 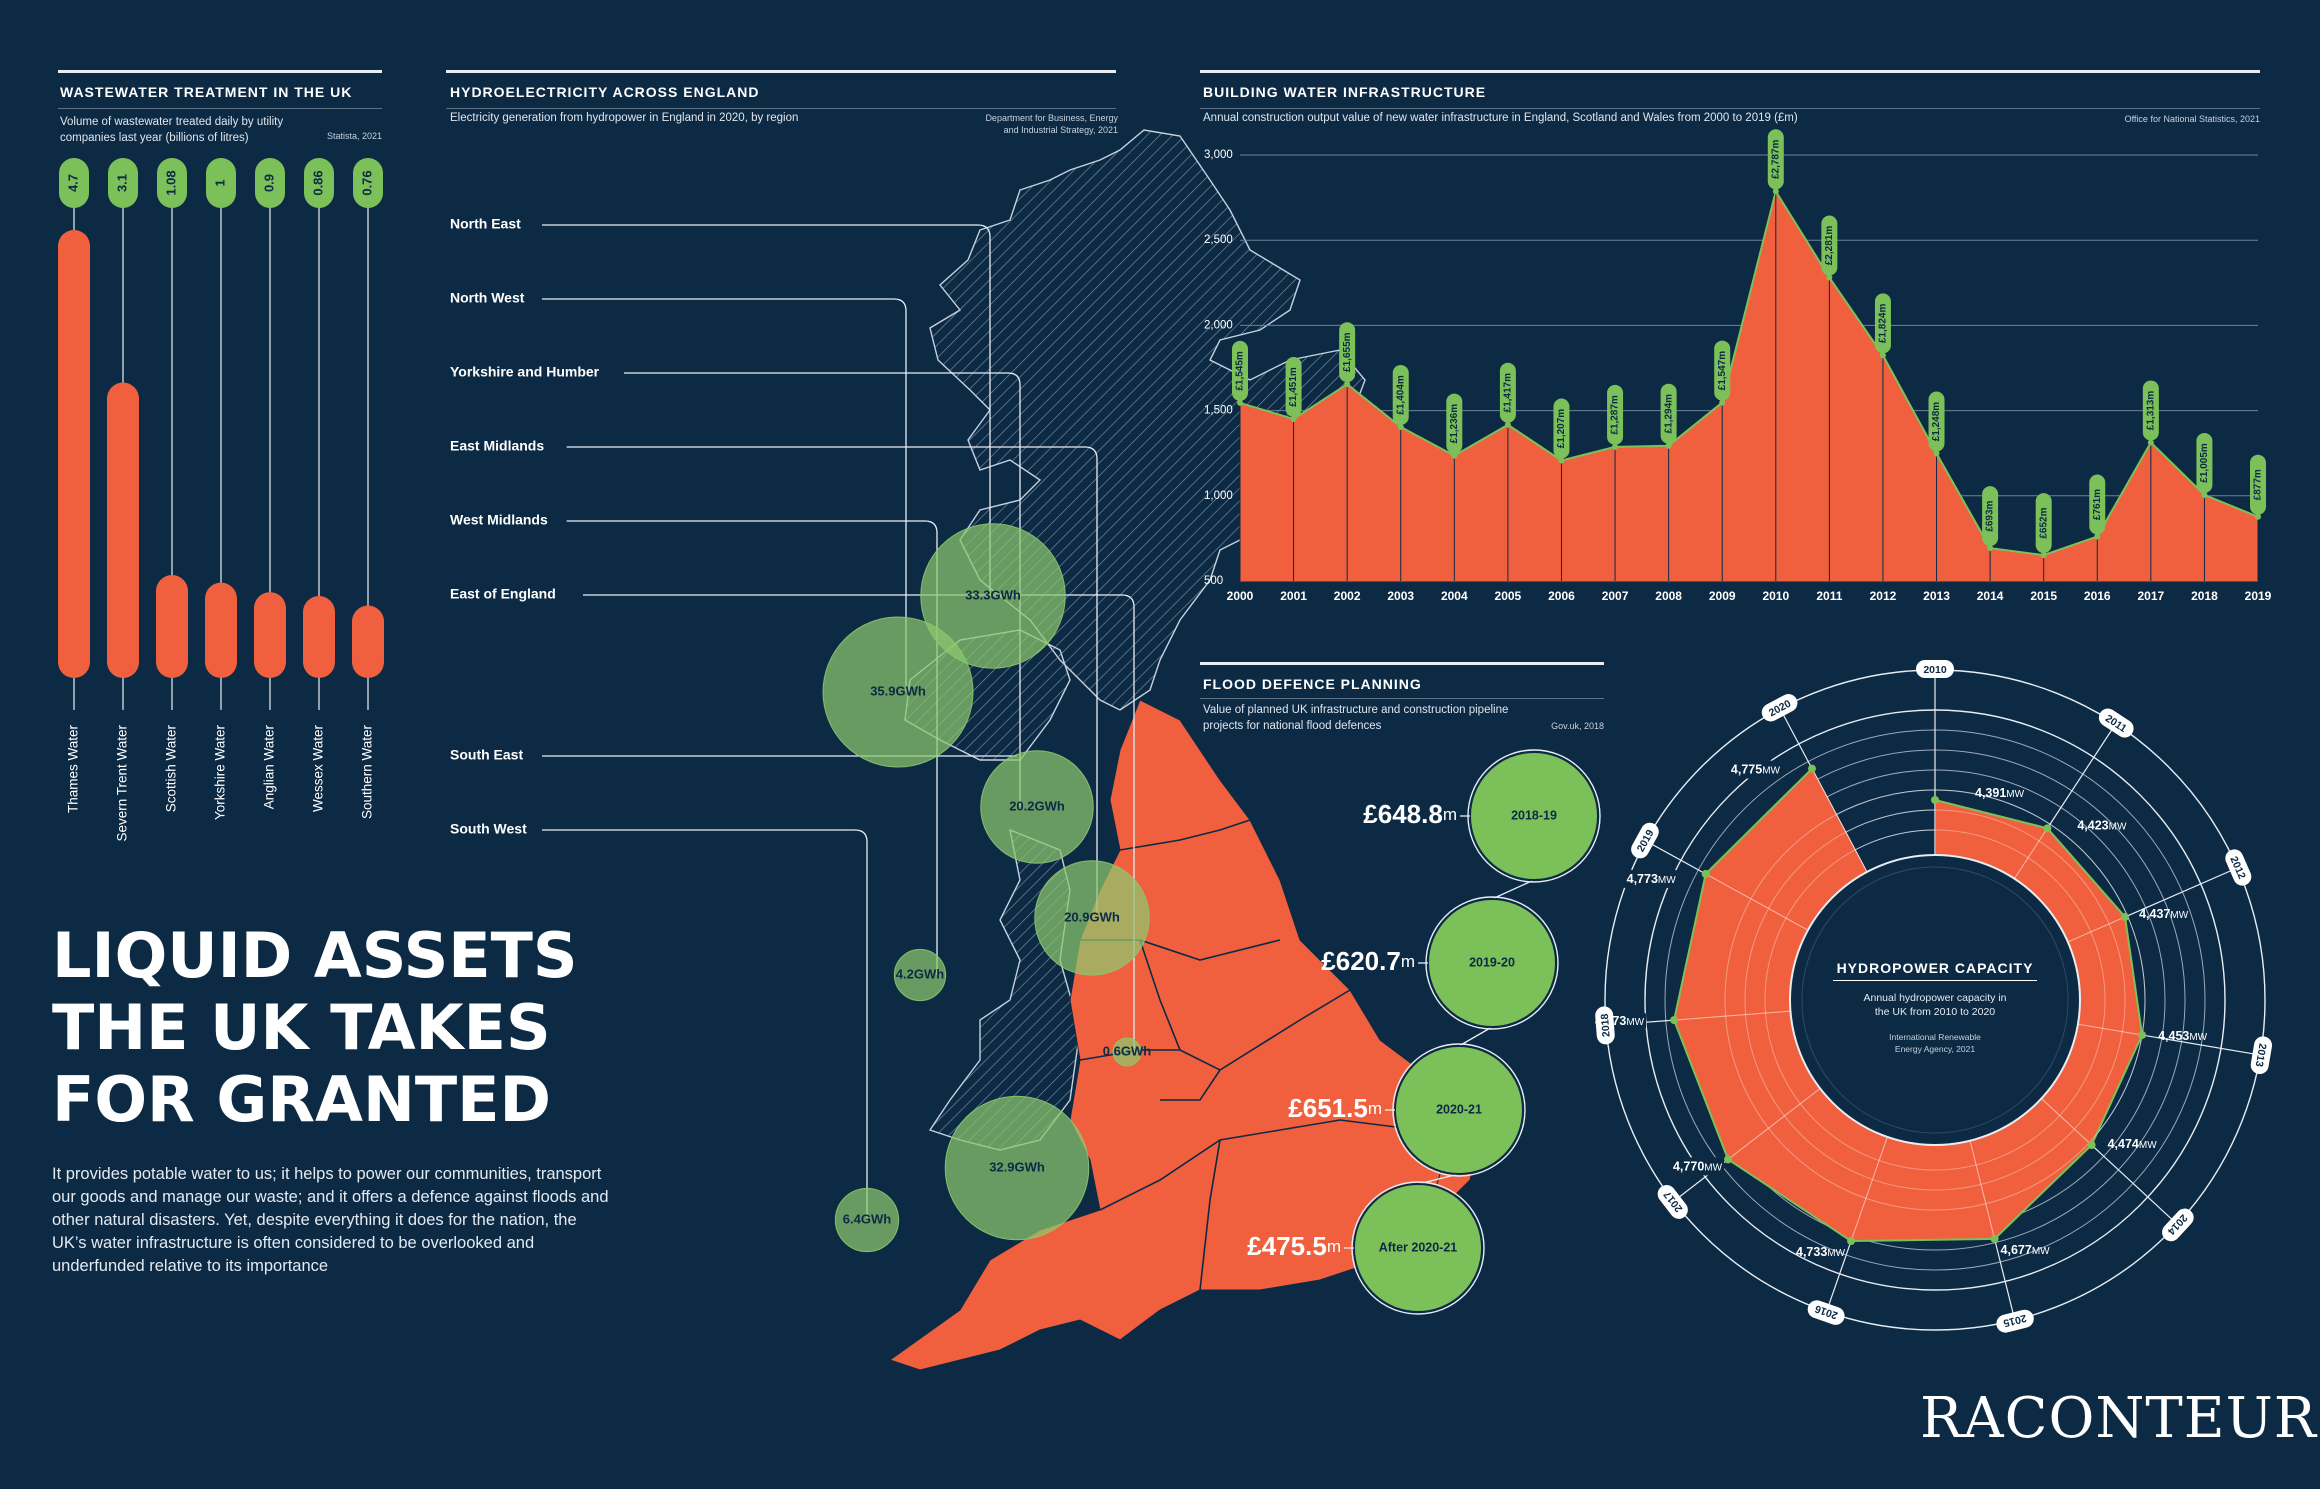 I want to click on hydro-rule, so click(x=781, y=71).